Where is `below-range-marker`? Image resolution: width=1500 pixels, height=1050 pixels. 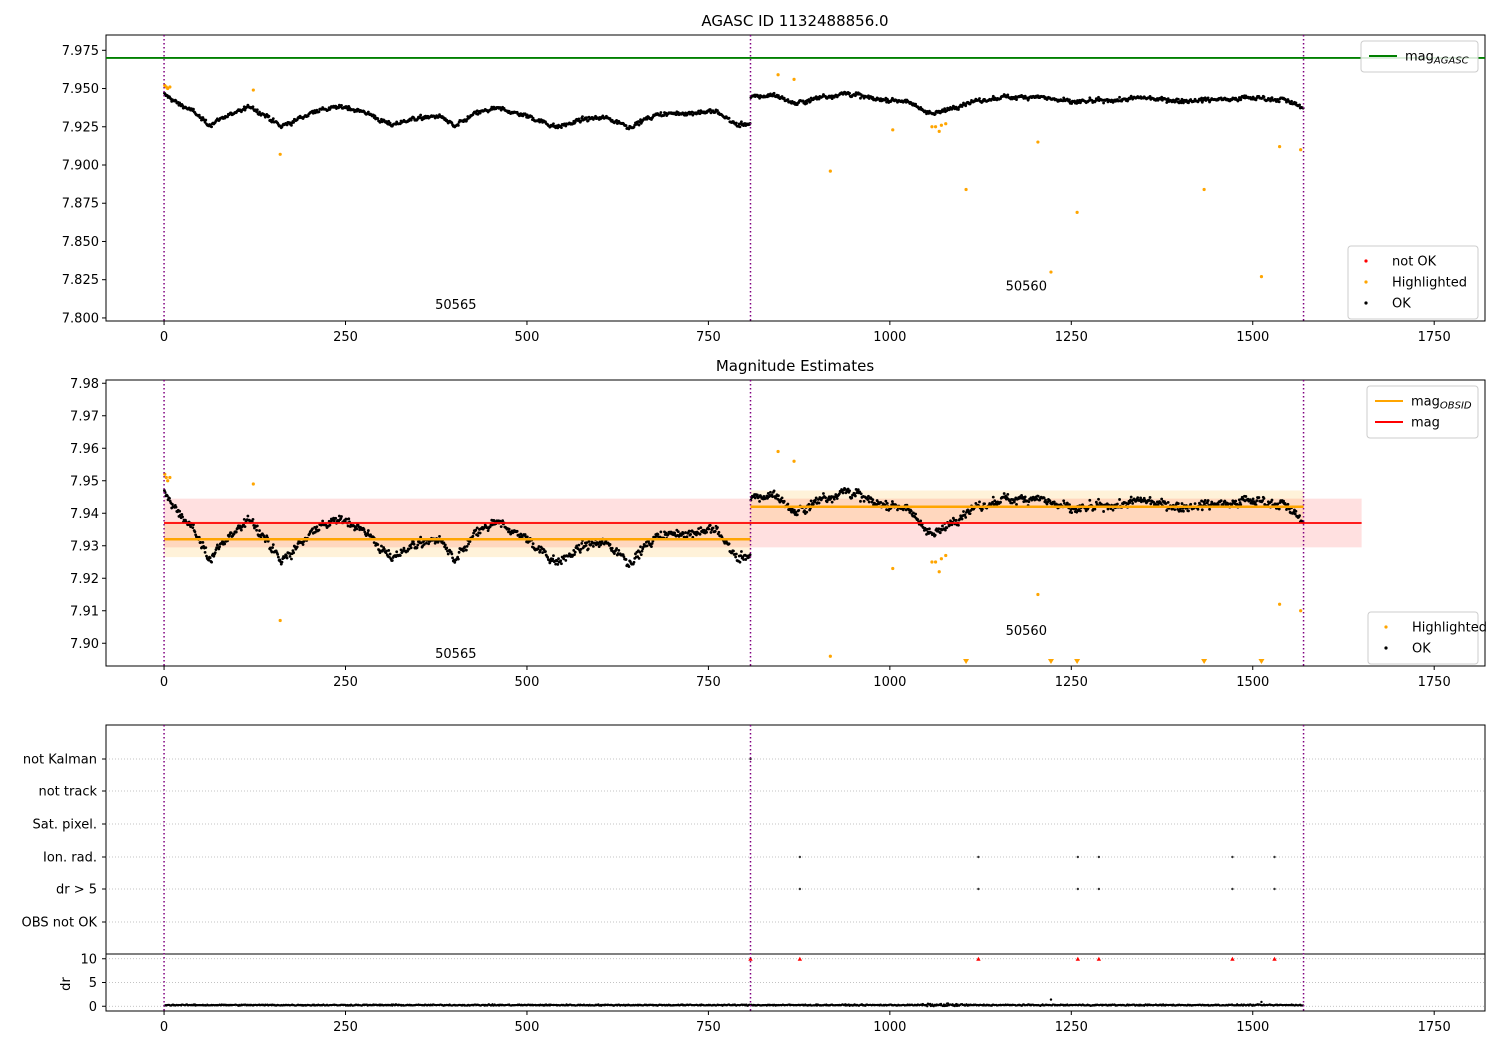 below-range-marker is located at coordinates (966, 661).